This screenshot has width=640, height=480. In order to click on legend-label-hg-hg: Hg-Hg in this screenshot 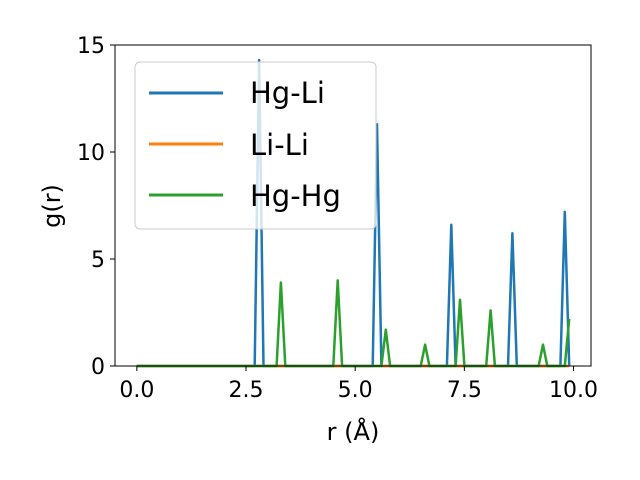, I will do `click(295, 196)`.